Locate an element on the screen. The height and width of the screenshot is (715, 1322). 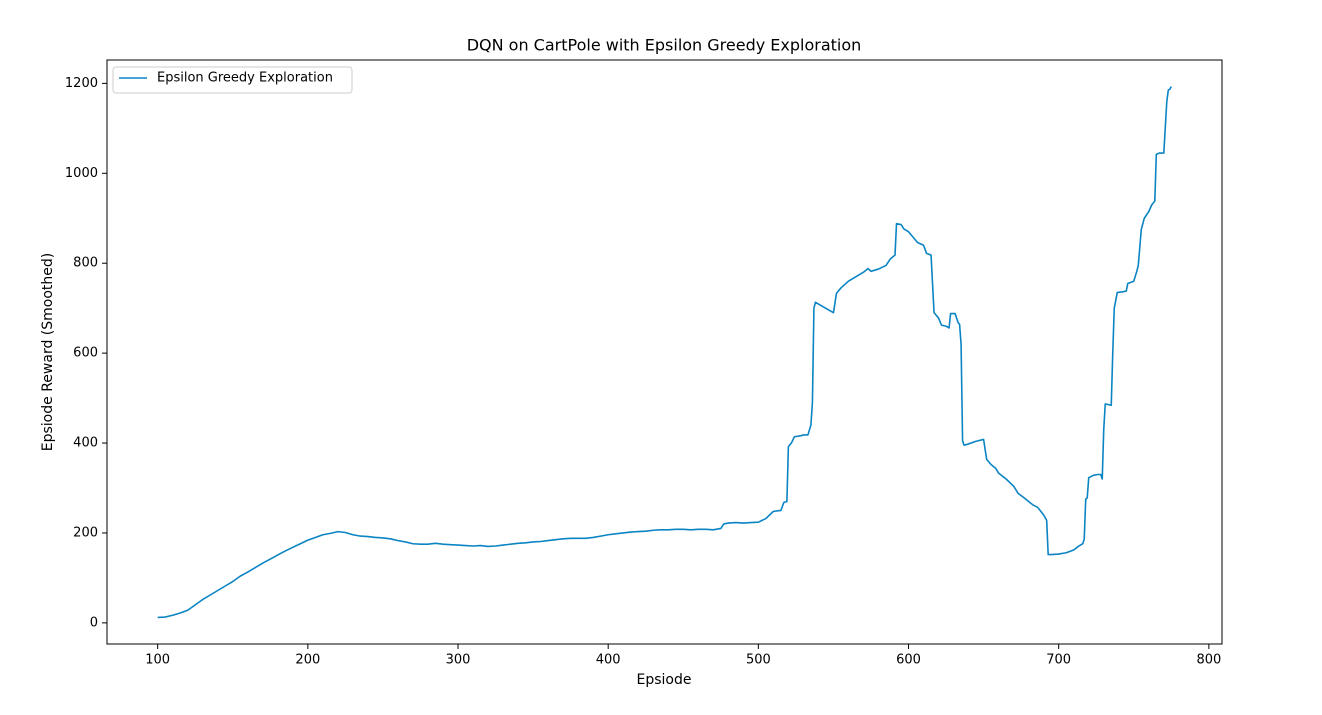
x-tick-label: 600 is located at coordinates (908, 660).